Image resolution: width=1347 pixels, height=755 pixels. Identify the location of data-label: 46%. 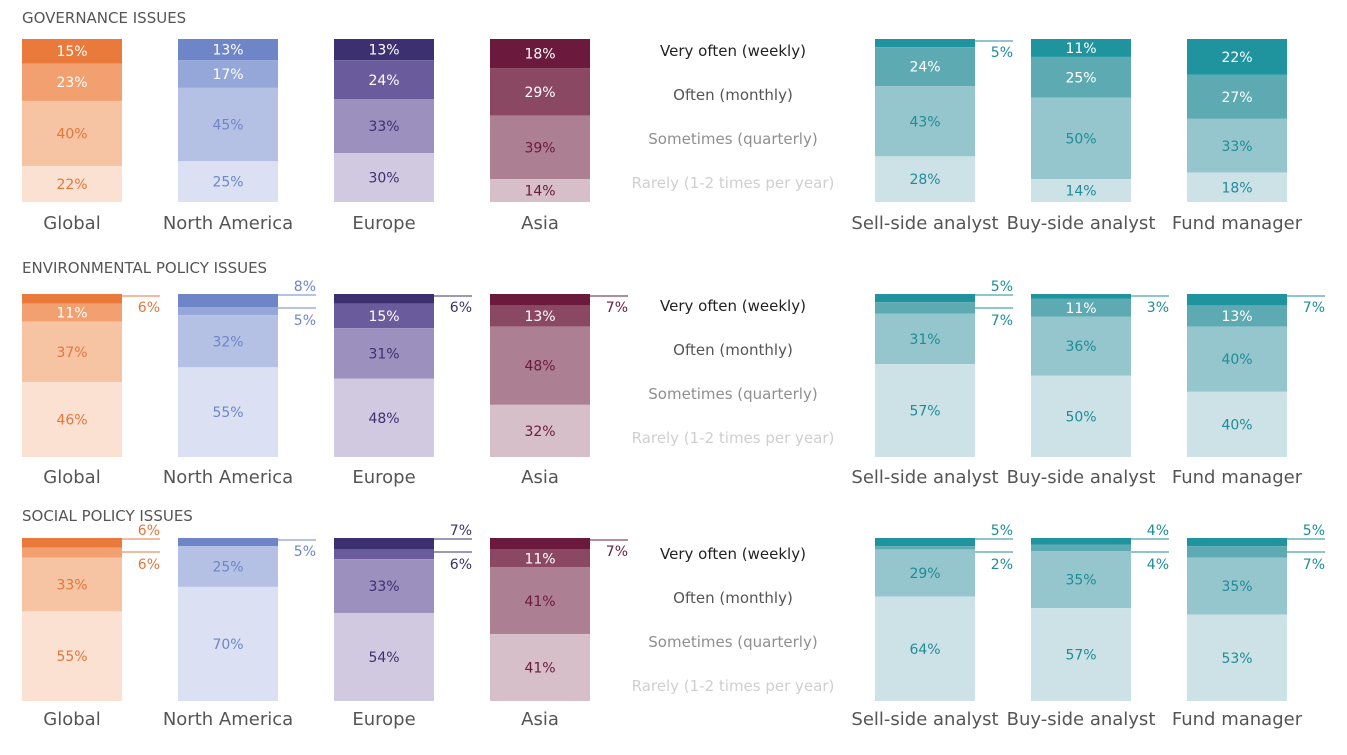
(71, 421).